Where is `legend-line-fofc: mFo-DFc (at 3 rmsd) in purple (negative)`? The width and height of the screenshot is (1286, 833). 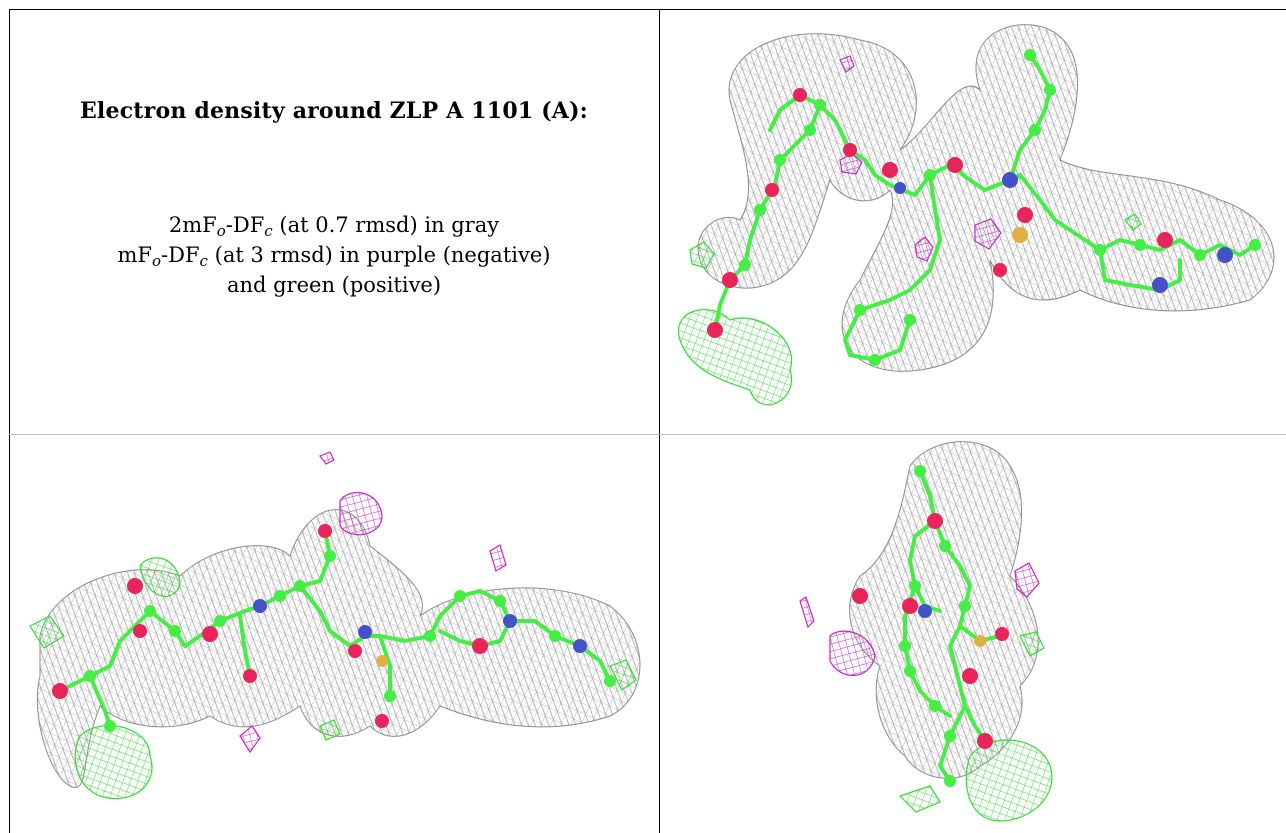 legend-line-fofc: mFo-DFc (at 3 rmsd) in purple (negative) is located at coordinates (334, 256).